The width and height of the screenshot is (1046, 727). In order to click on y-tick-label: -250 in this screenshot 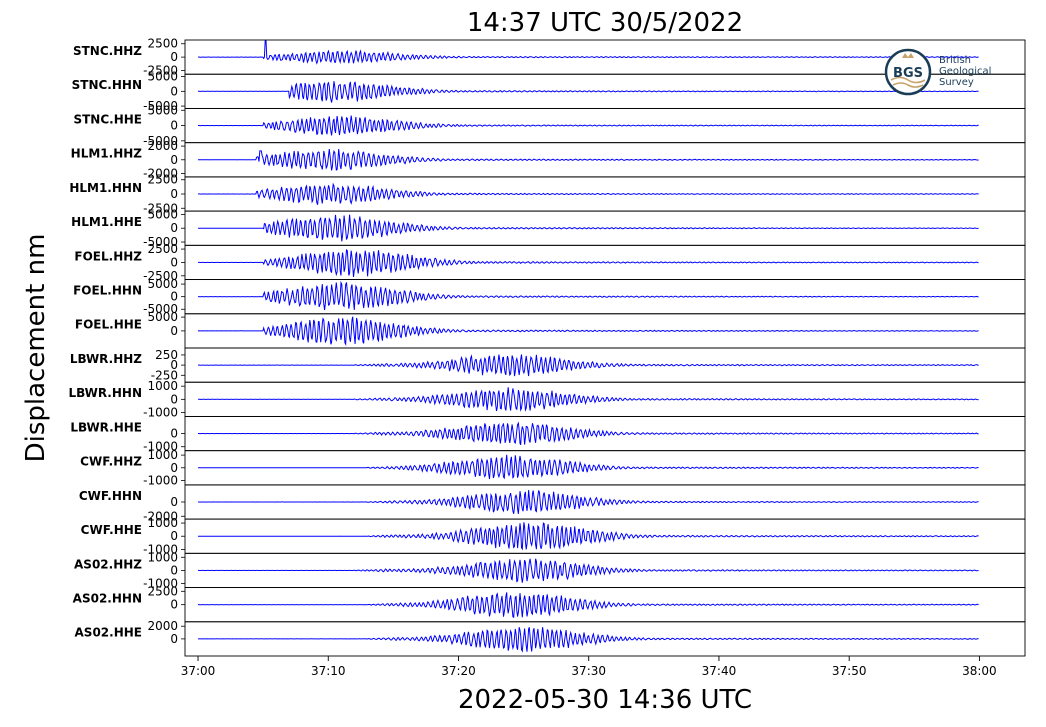, I will do `click(164, 375)`.